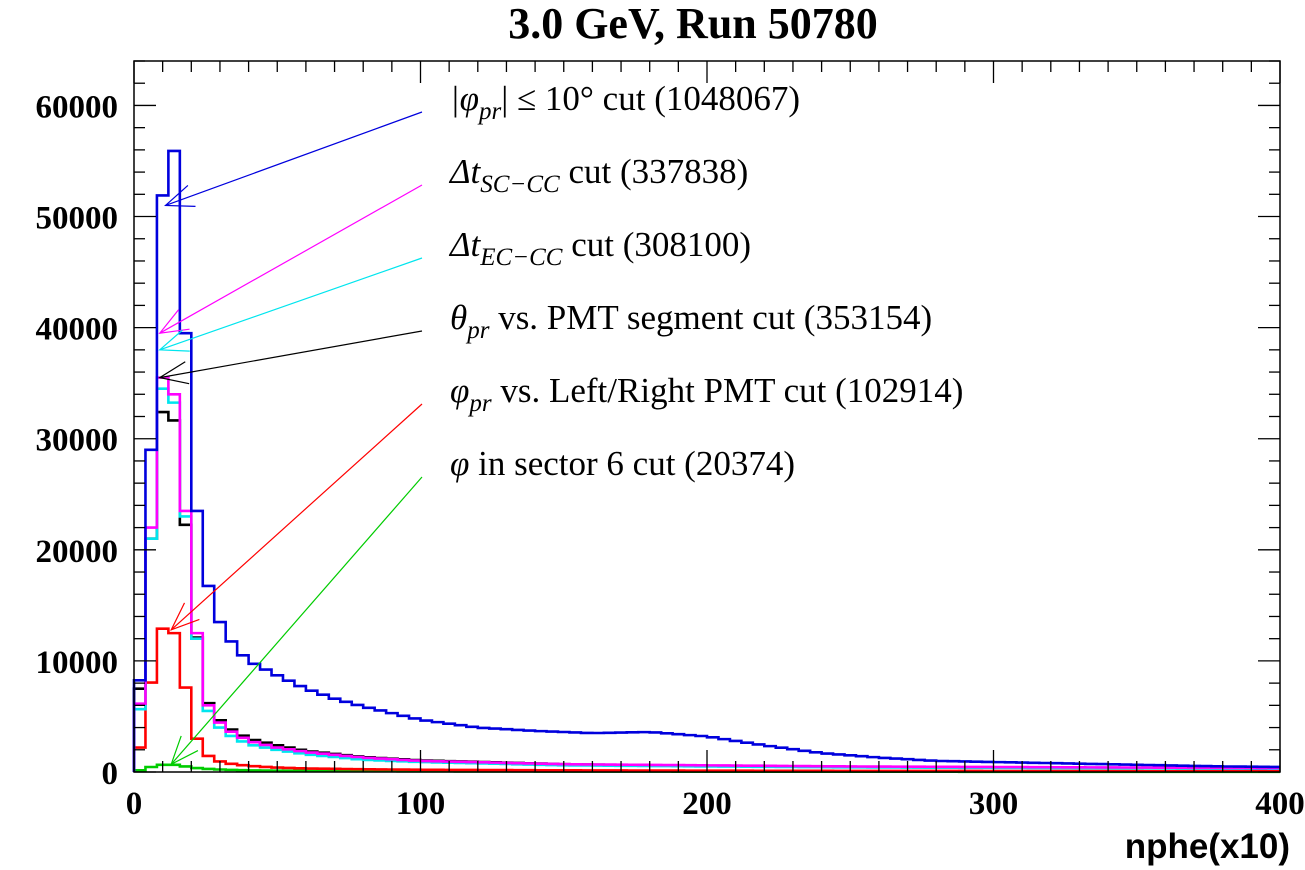  I want to click on y-tick-label: 30000, so click(77, 441).